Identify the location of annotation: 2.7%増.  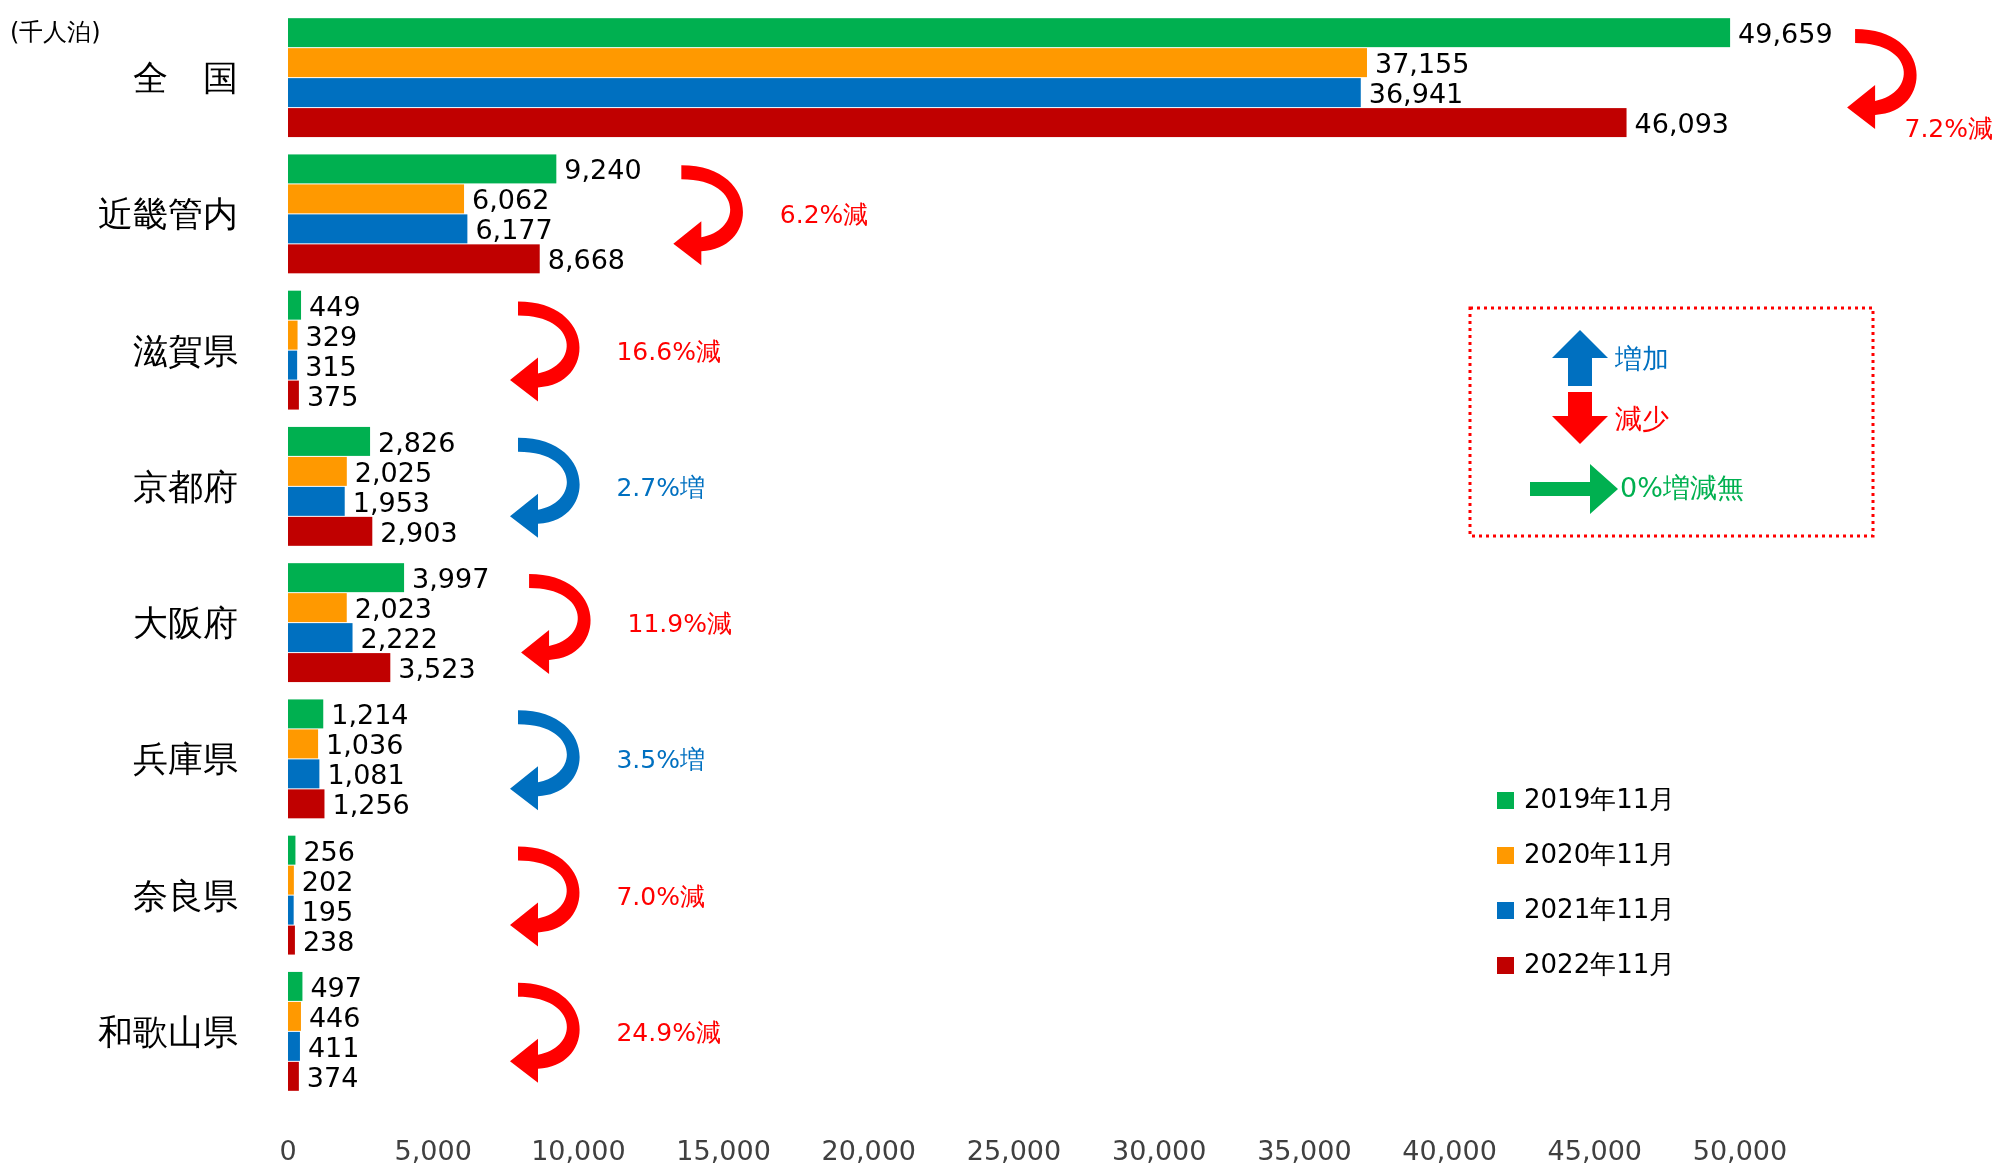
(660, 487).